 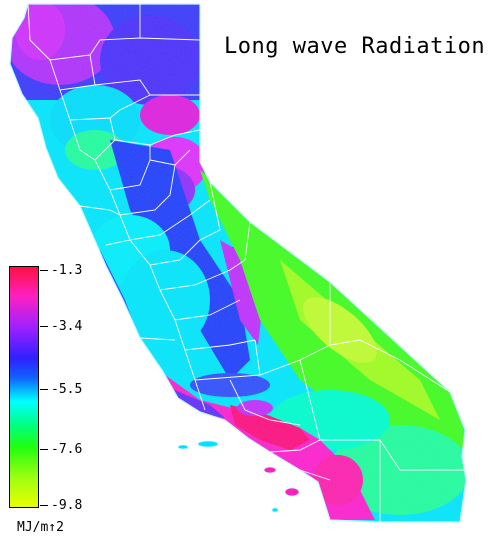 I want to click on legend-tick-label: -1.3, so click(x=67, y=270).